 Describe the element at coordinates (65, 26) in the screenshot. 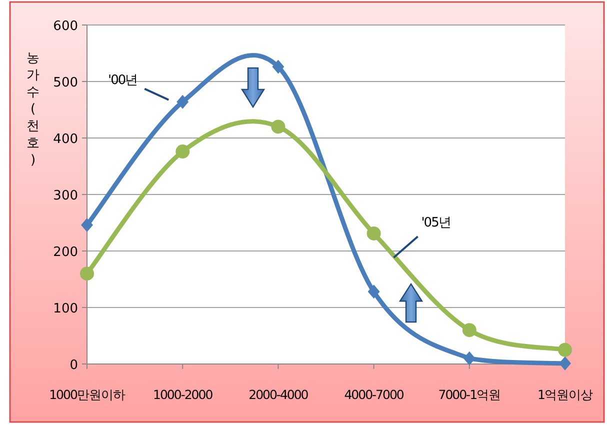

I see `y-tick-label: 600` at that location.